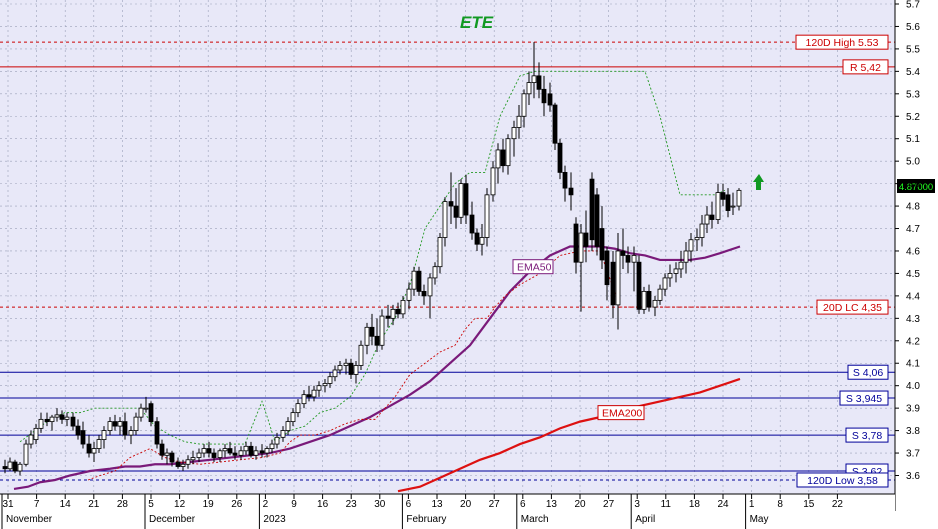 The width and height of the screenshot is (938, 529). What do you see at coordinates (695, 504) in the screenshot?
I see `x-tick-label: 18` at bounding box center [695, 504].